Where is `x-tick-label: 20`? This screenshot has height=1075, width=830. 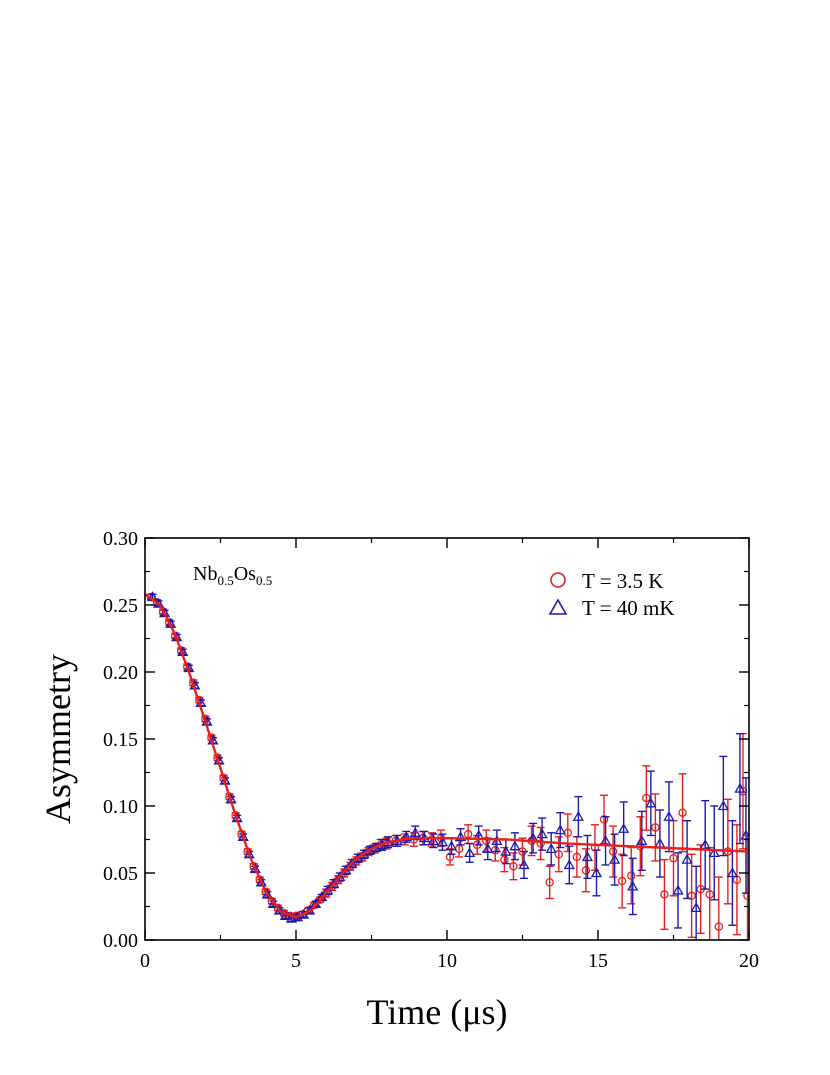 x-tick-label: 20 is located at coordinates (749, 961).